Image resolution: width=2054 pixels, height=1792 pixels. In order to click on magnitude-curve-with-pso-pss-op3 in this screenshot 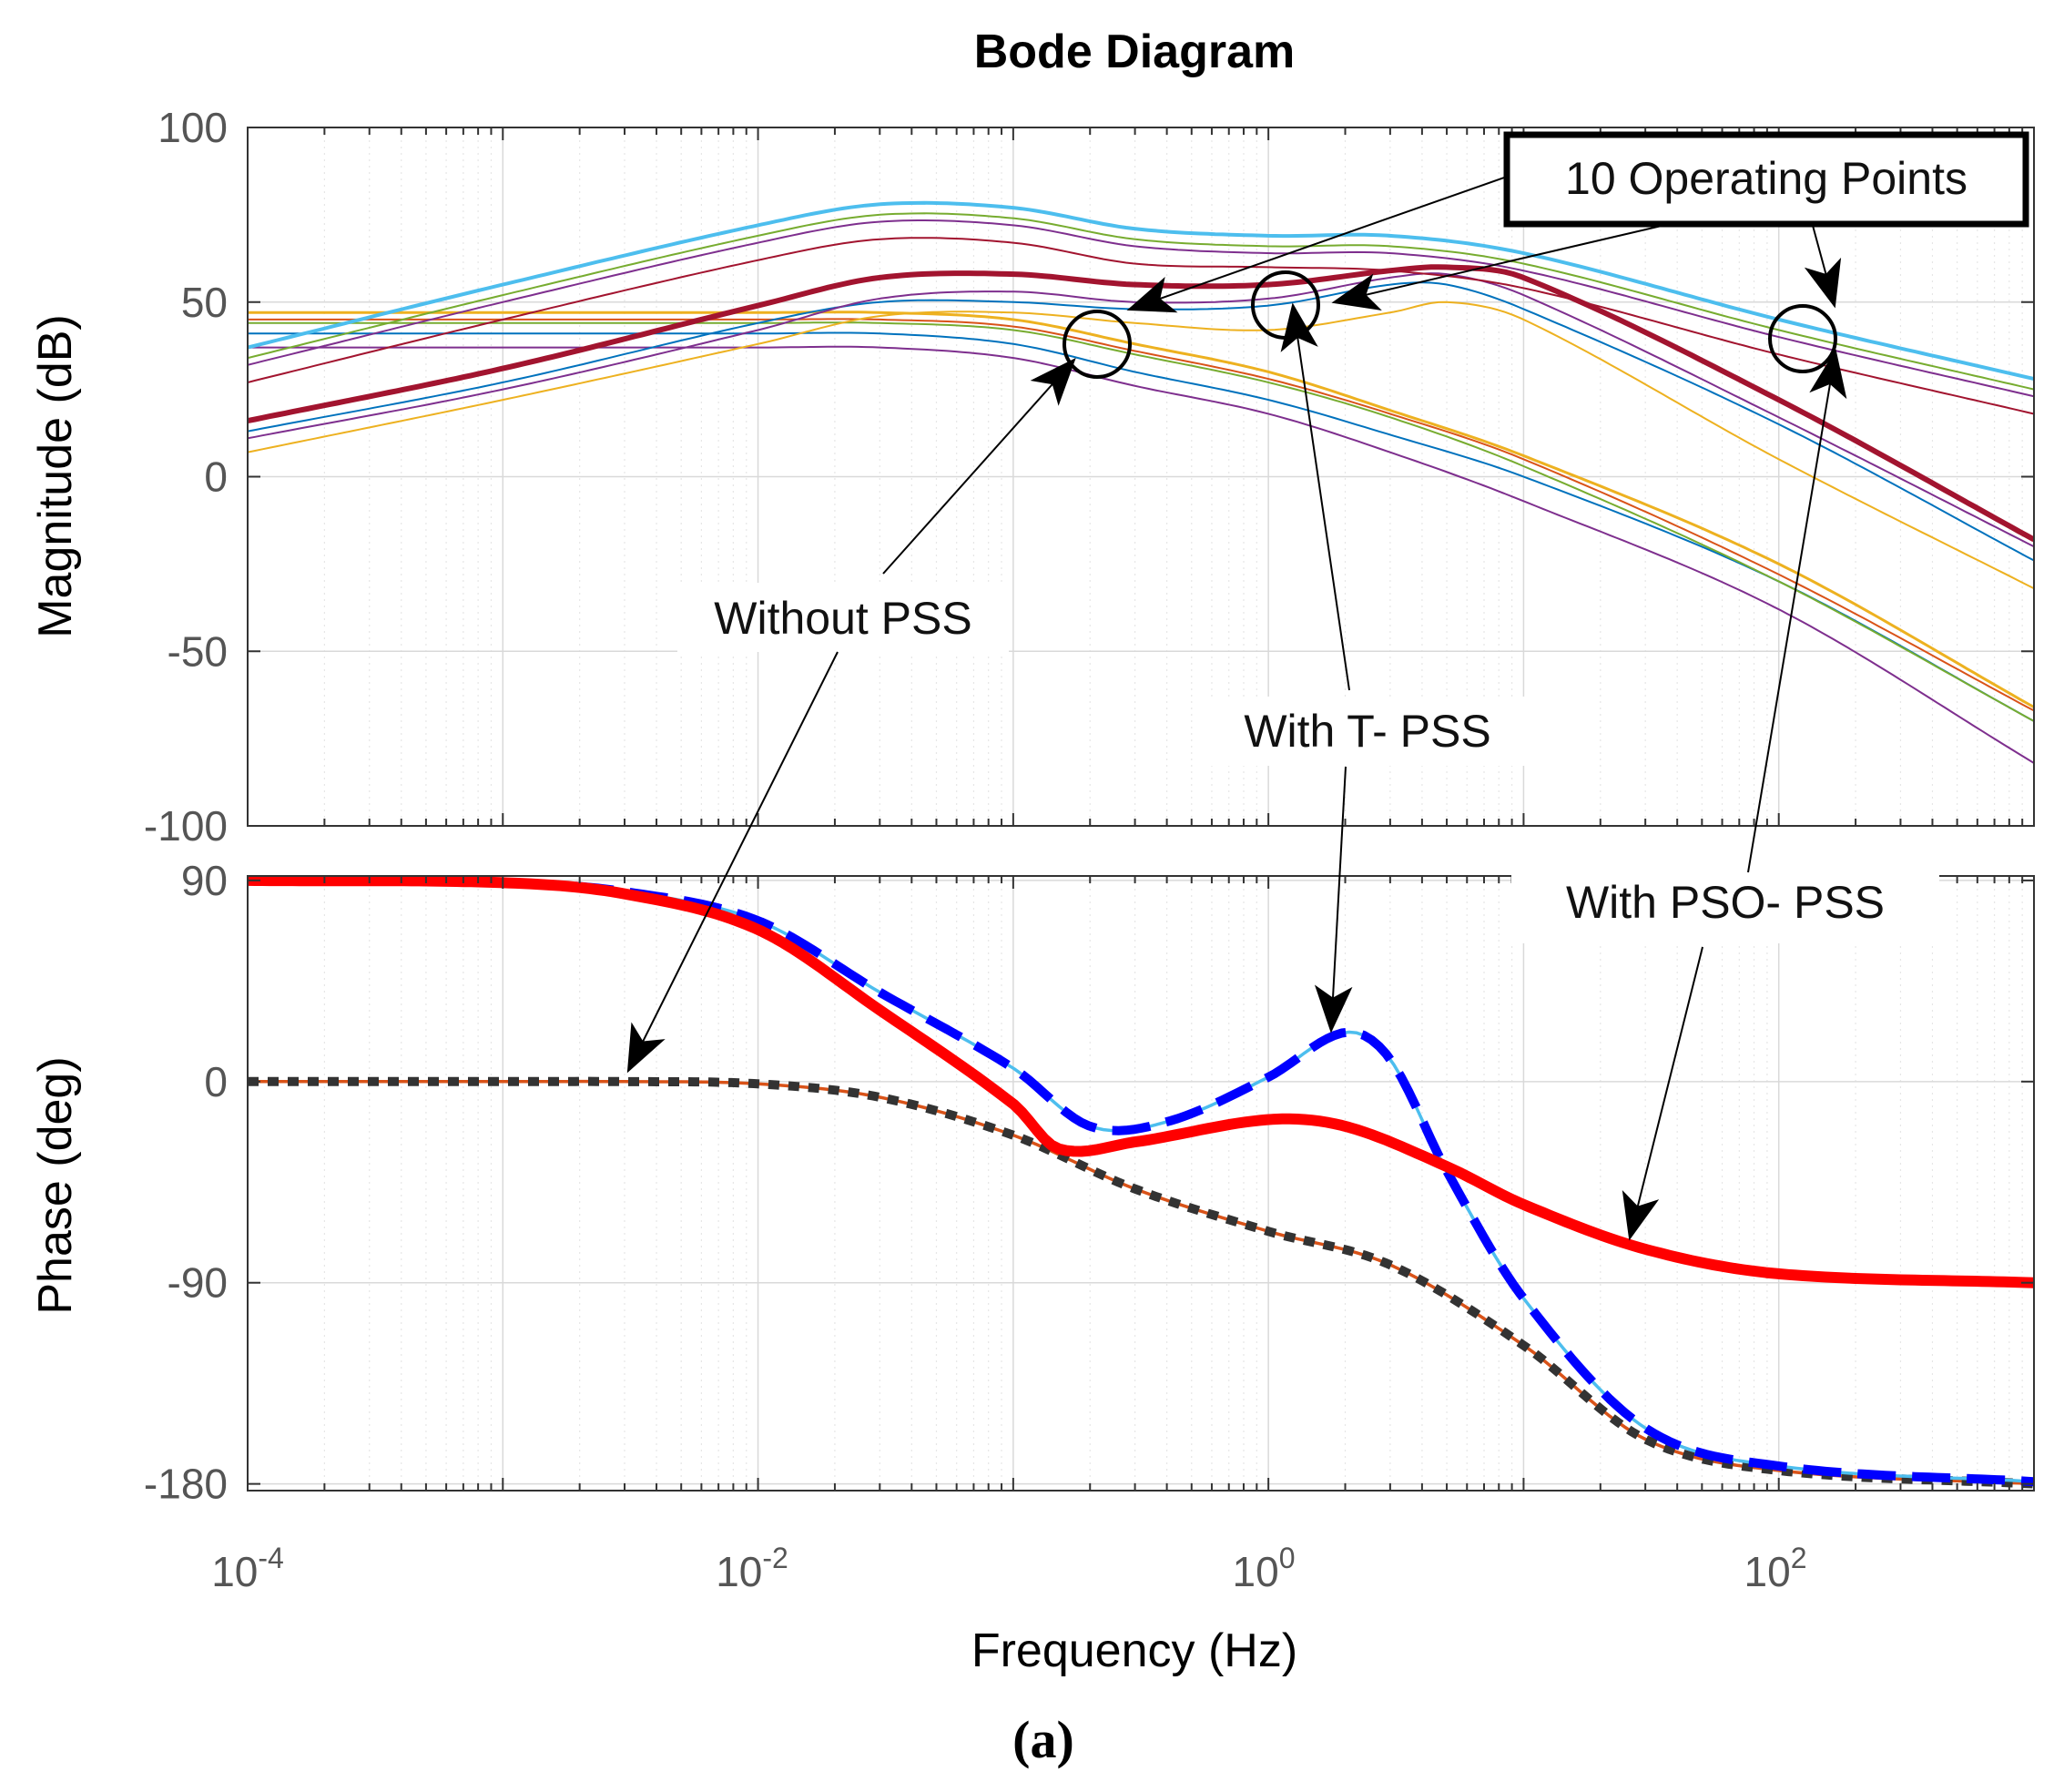, I will do `click(1141, 308)`.